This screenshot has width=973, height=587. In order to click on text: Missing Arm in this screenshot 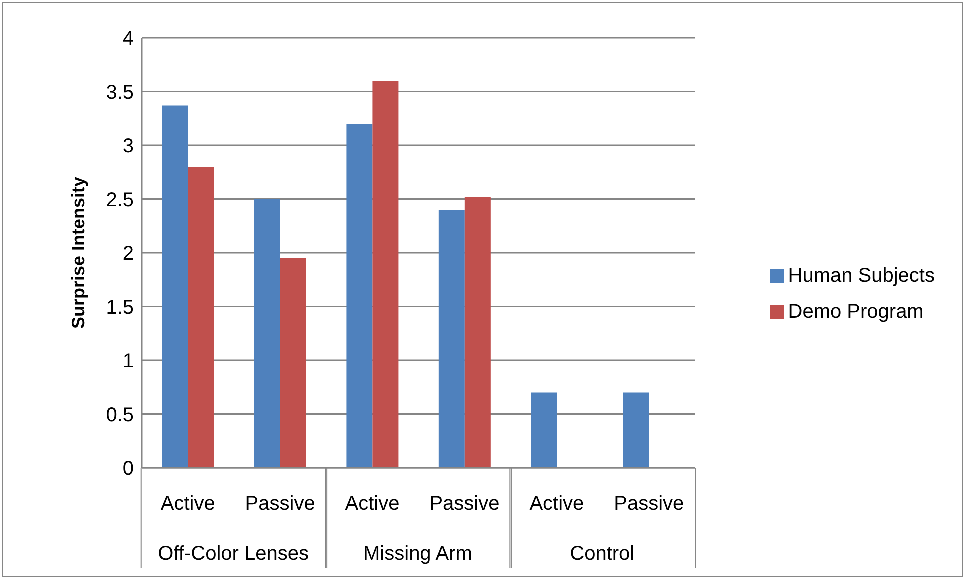, I will do `click(418, 554)`.